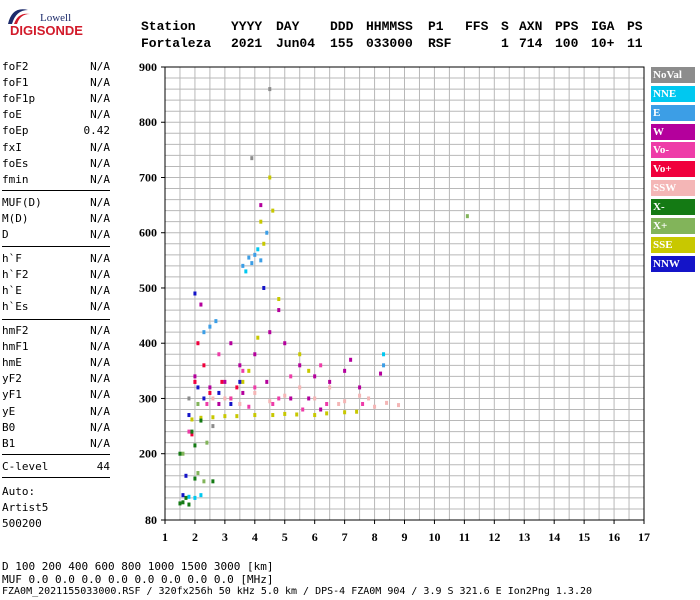  I want to click on param-name: B1, so click(9, 443).